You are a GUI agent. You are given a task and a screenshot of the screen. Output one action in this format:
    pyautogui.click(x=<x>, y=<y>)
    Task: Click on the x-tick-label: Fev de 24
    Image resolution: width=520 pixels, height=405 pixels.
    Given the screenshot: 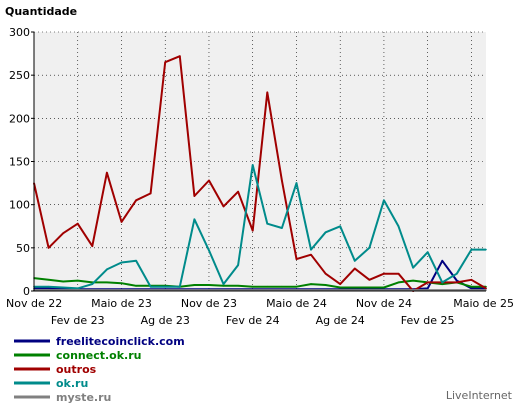 What is the action you would take?
    pyautogui.click(x=253, y=320)
    